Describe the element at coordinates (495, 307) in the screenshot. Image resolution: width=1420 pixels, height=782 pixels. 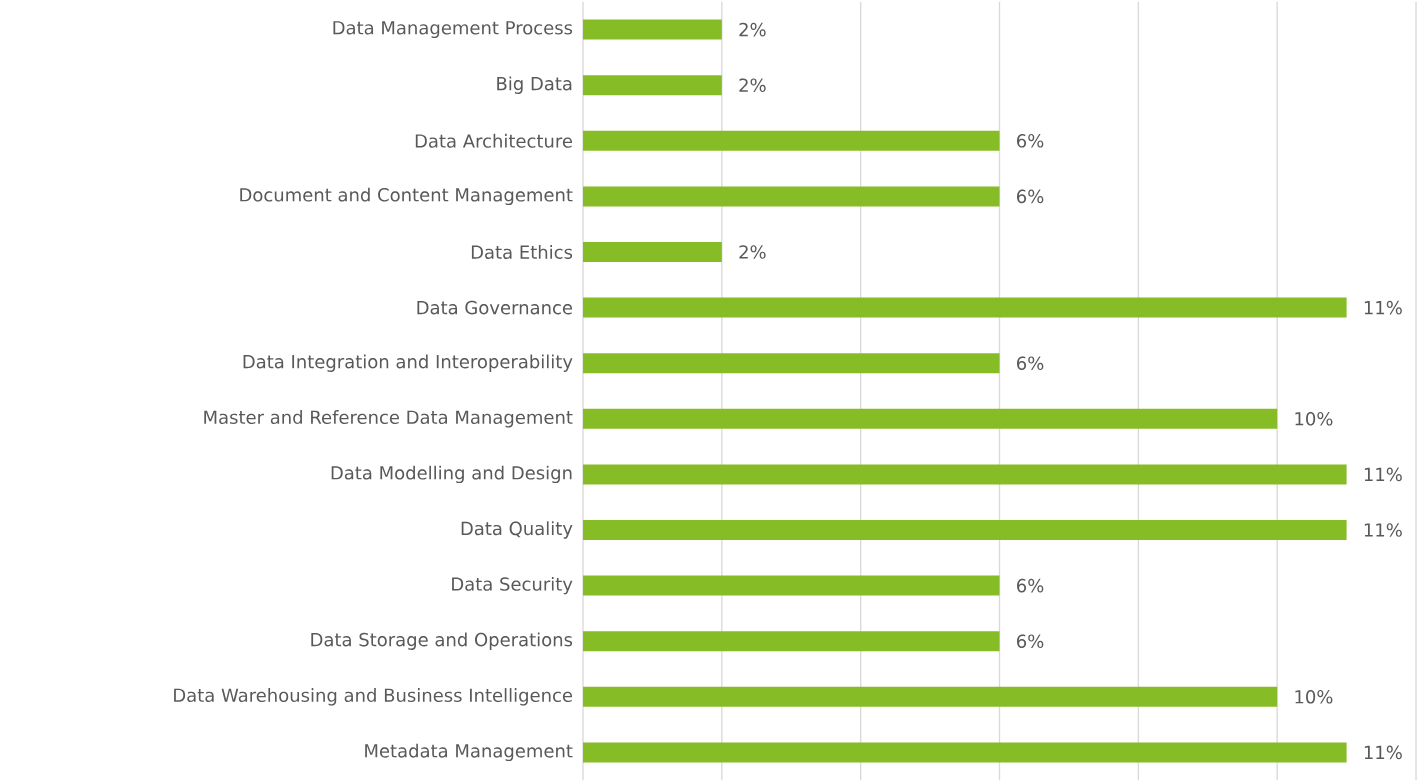
I see `y-tick-label: Data Governance` at that location.